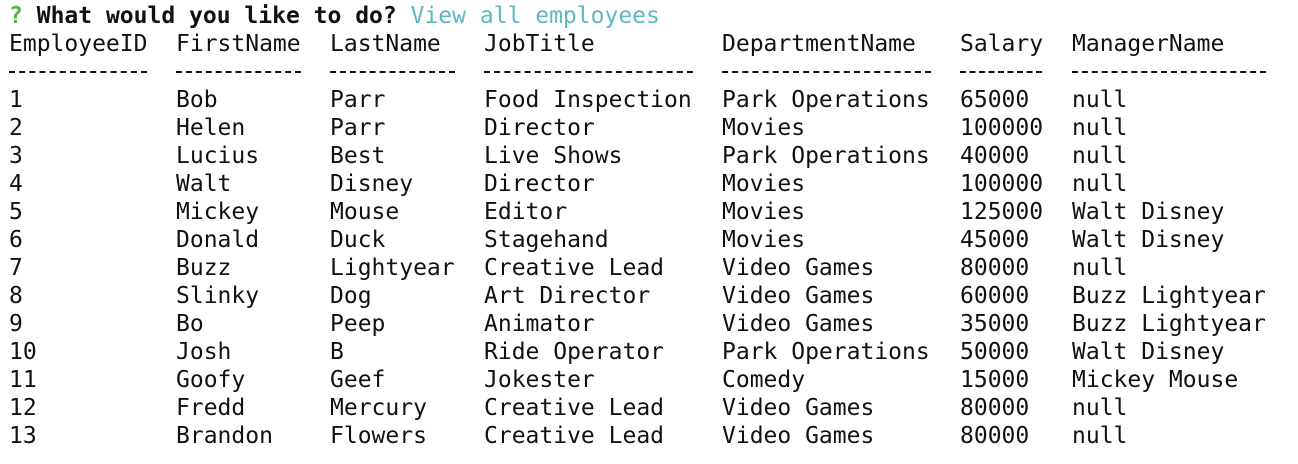 The height and width of the screenshot is (464, 1298). Describe the element at coordinates (1148, 44) in the screenshot. I see `column-header-manager-name: ManagerName` at that location.